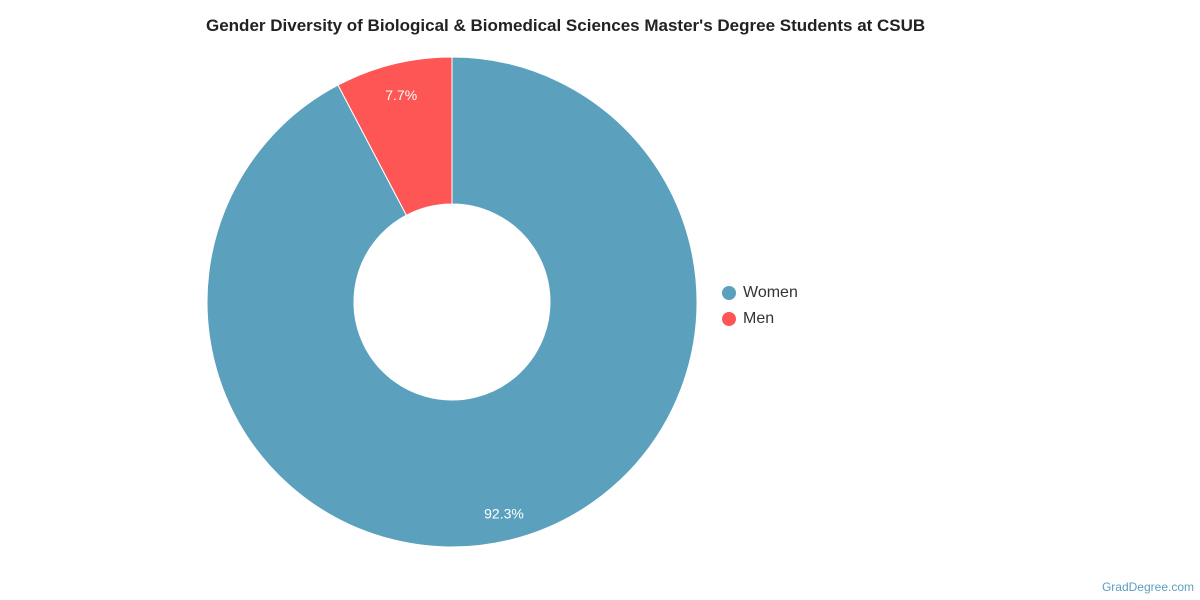  I want to click on legend-swatch-men, so click(729, 319).